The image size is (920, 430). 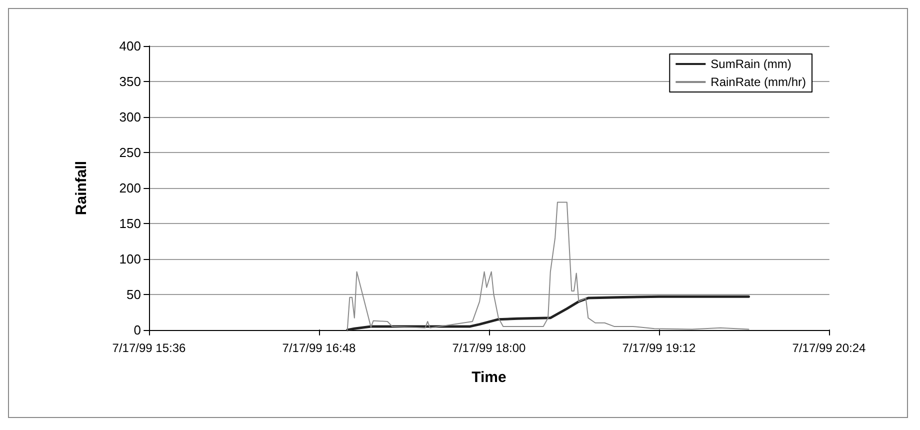 What do you see at coordinates (130, 117) in the screenshot?
I see `y-tick-label: 300` at bounding box center [130, 117].